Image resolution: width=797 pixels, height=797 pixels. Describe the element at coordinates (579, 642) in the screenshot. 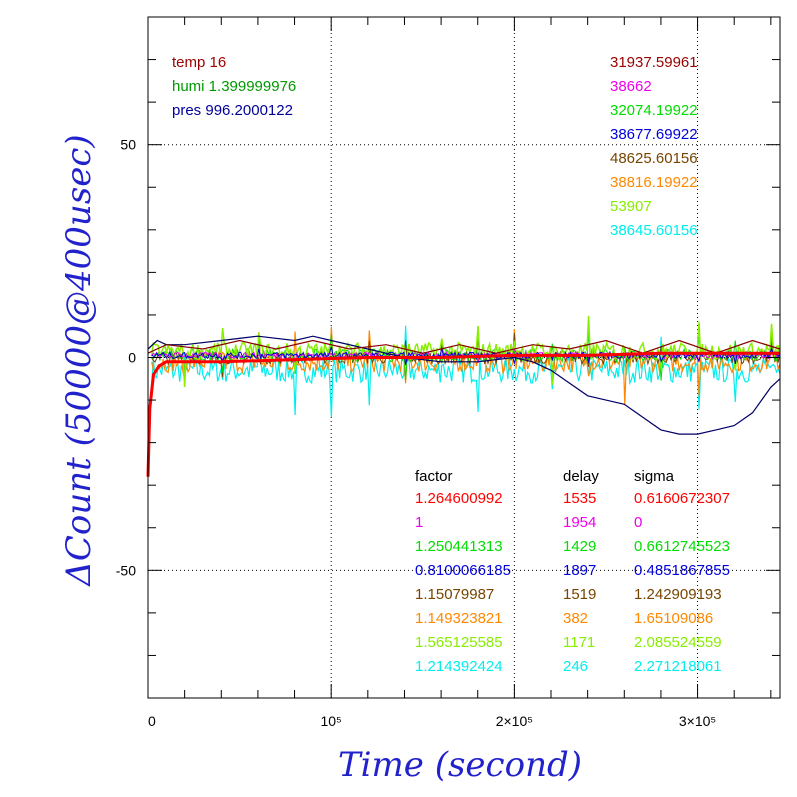

I see `table-cell-delay: 1171` at that location.